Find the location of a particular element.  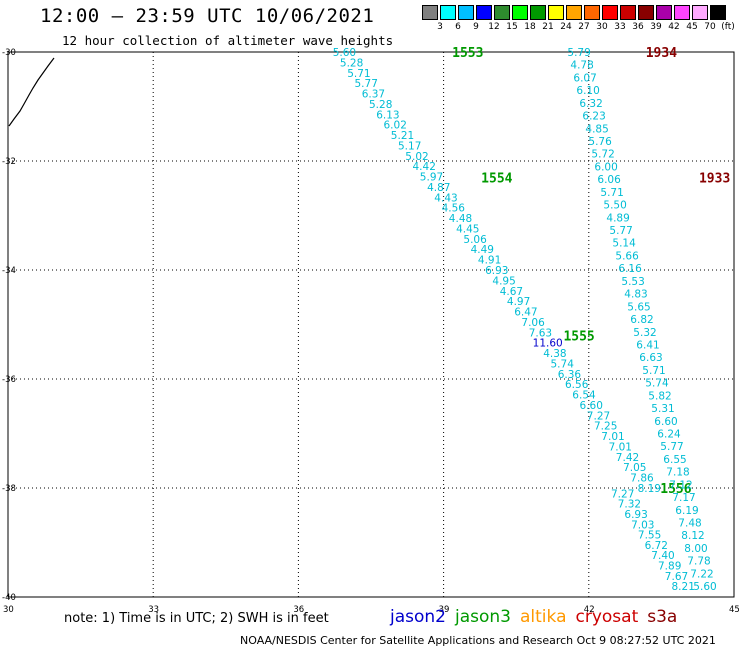

color-scale-tick: 6 is located at coordinates (458, 27).